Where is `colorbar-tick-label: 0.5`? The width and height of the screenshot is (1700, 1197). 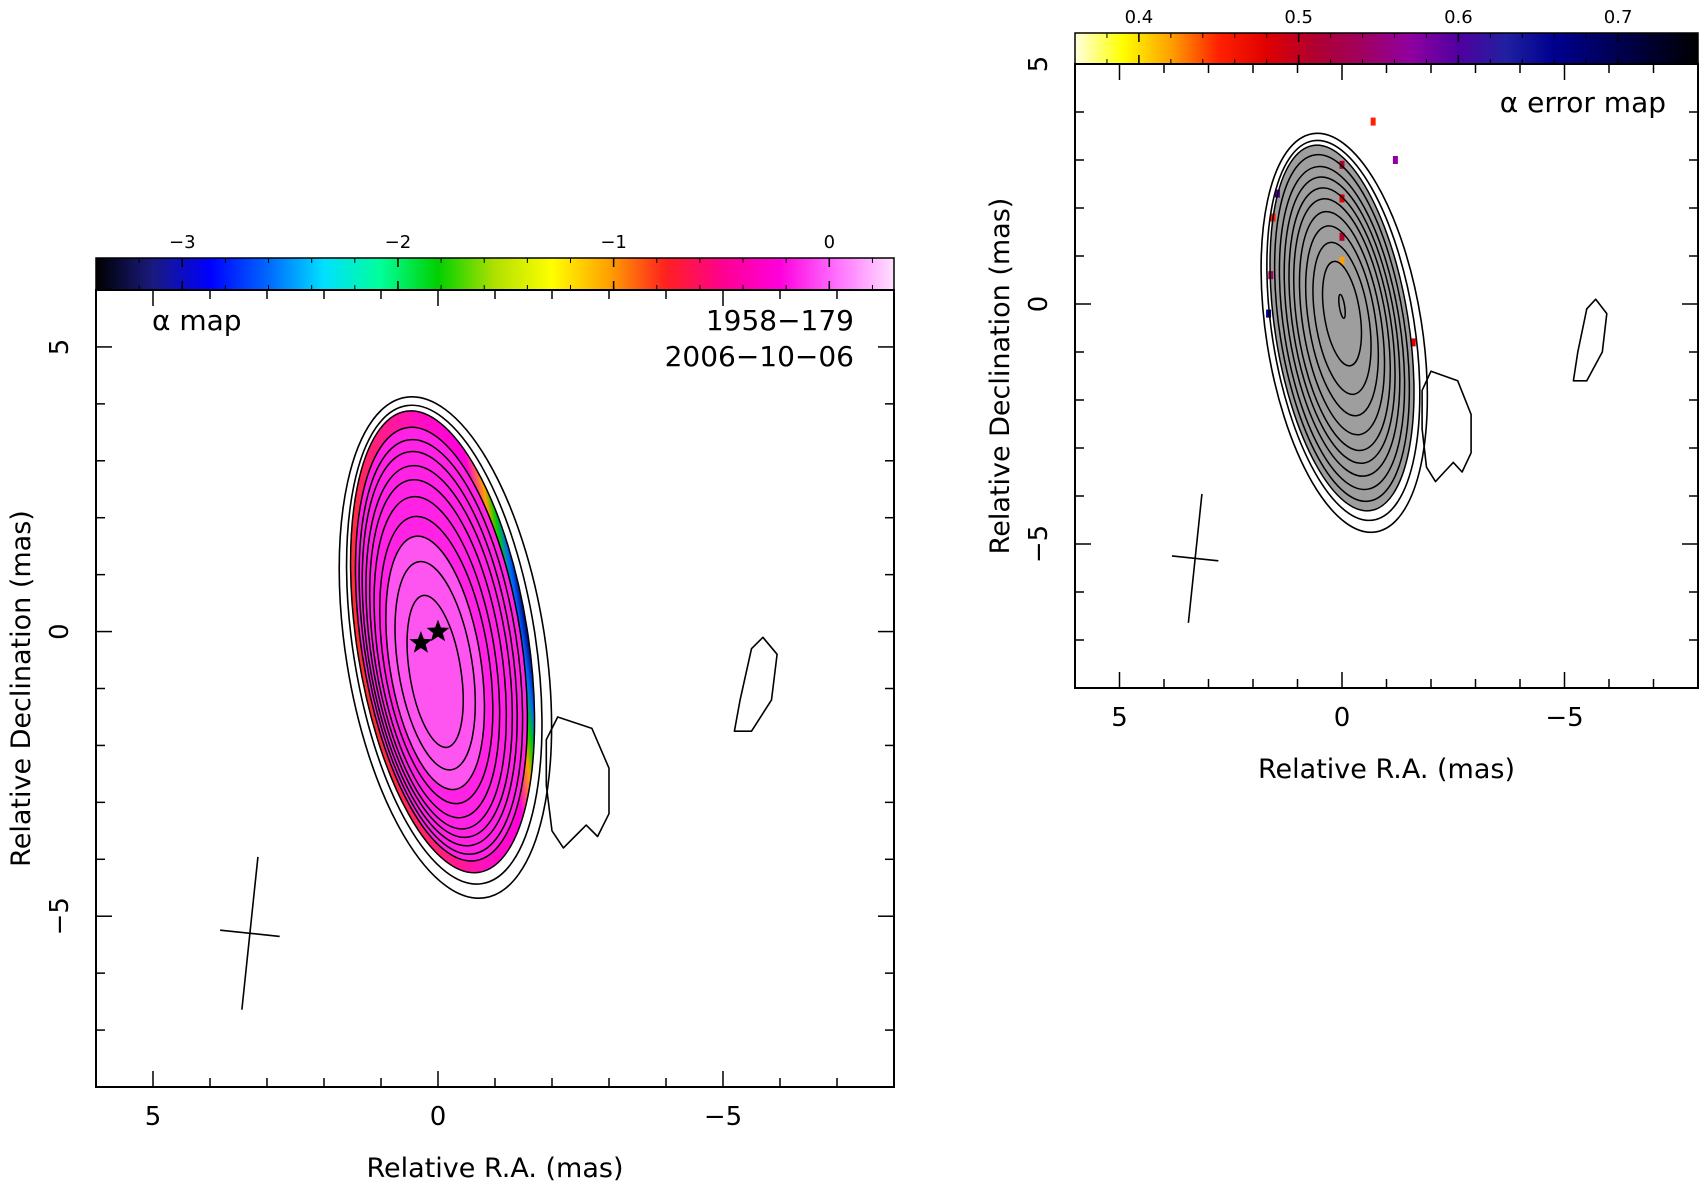 colorbar-tick-label: 0.5 is located at coordinates (1298, 17).